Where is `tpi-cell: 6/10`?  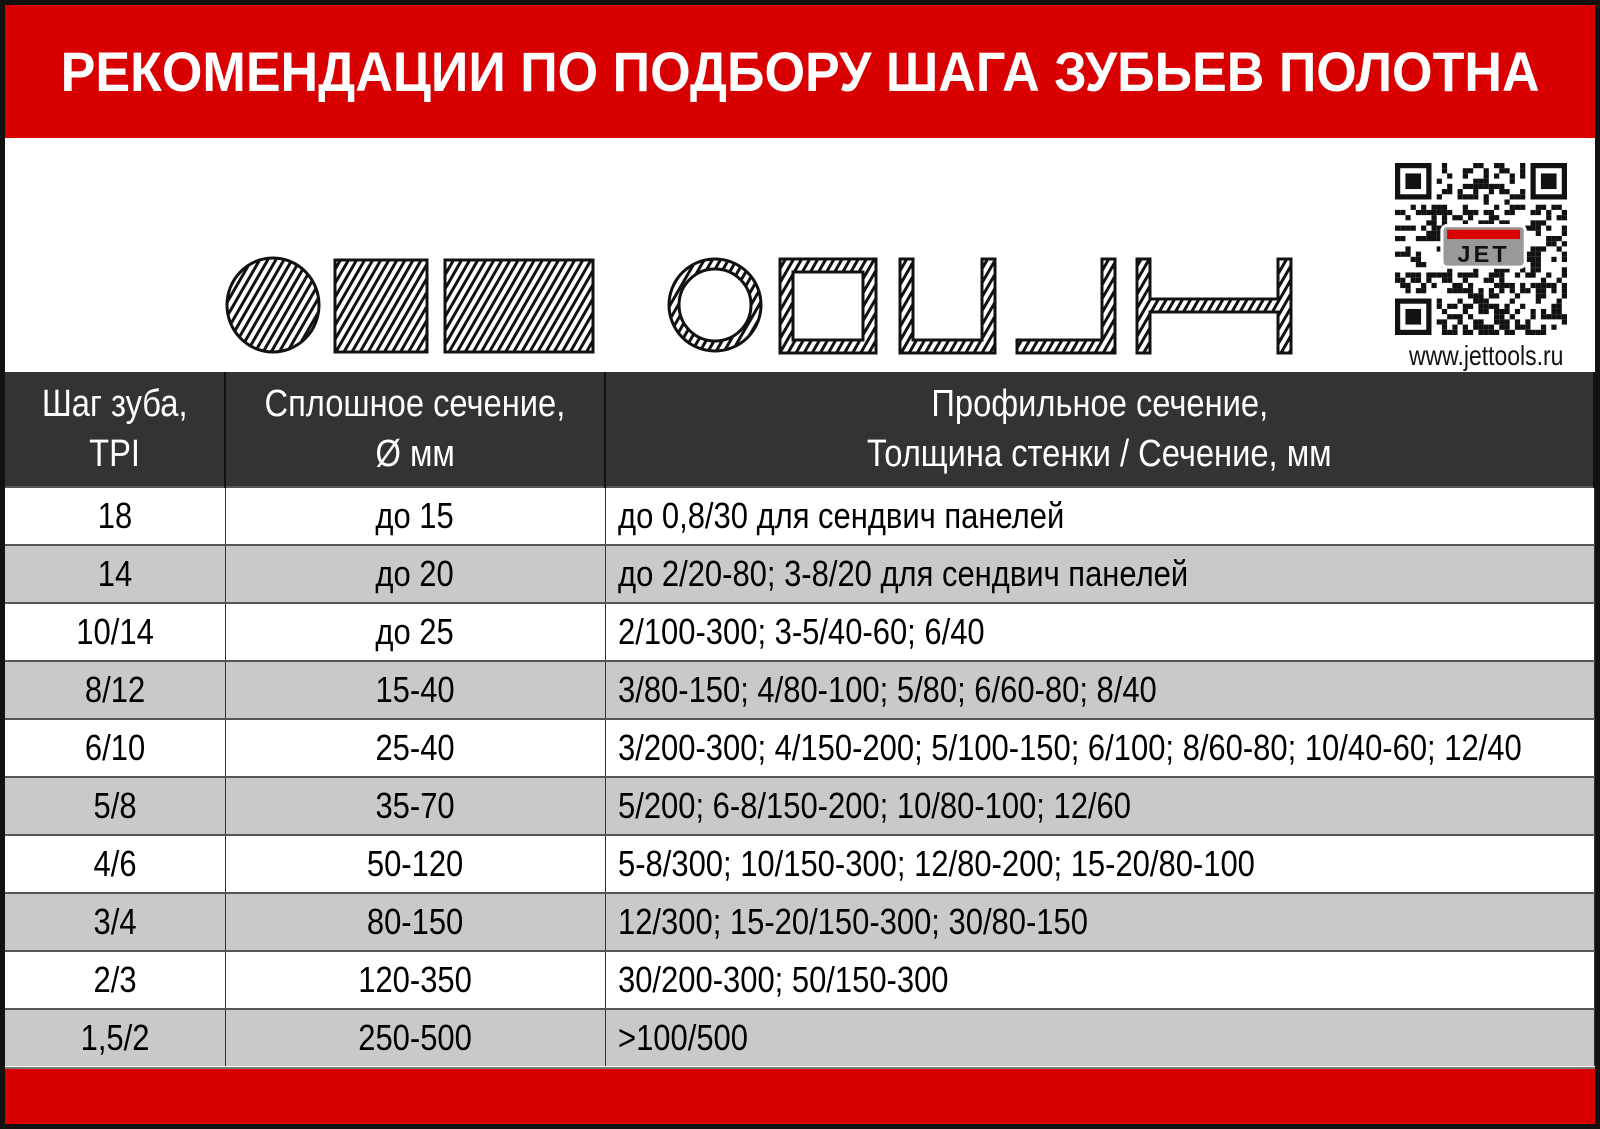 tpi-cell: 6/10 is located at coordinates (115, 747).